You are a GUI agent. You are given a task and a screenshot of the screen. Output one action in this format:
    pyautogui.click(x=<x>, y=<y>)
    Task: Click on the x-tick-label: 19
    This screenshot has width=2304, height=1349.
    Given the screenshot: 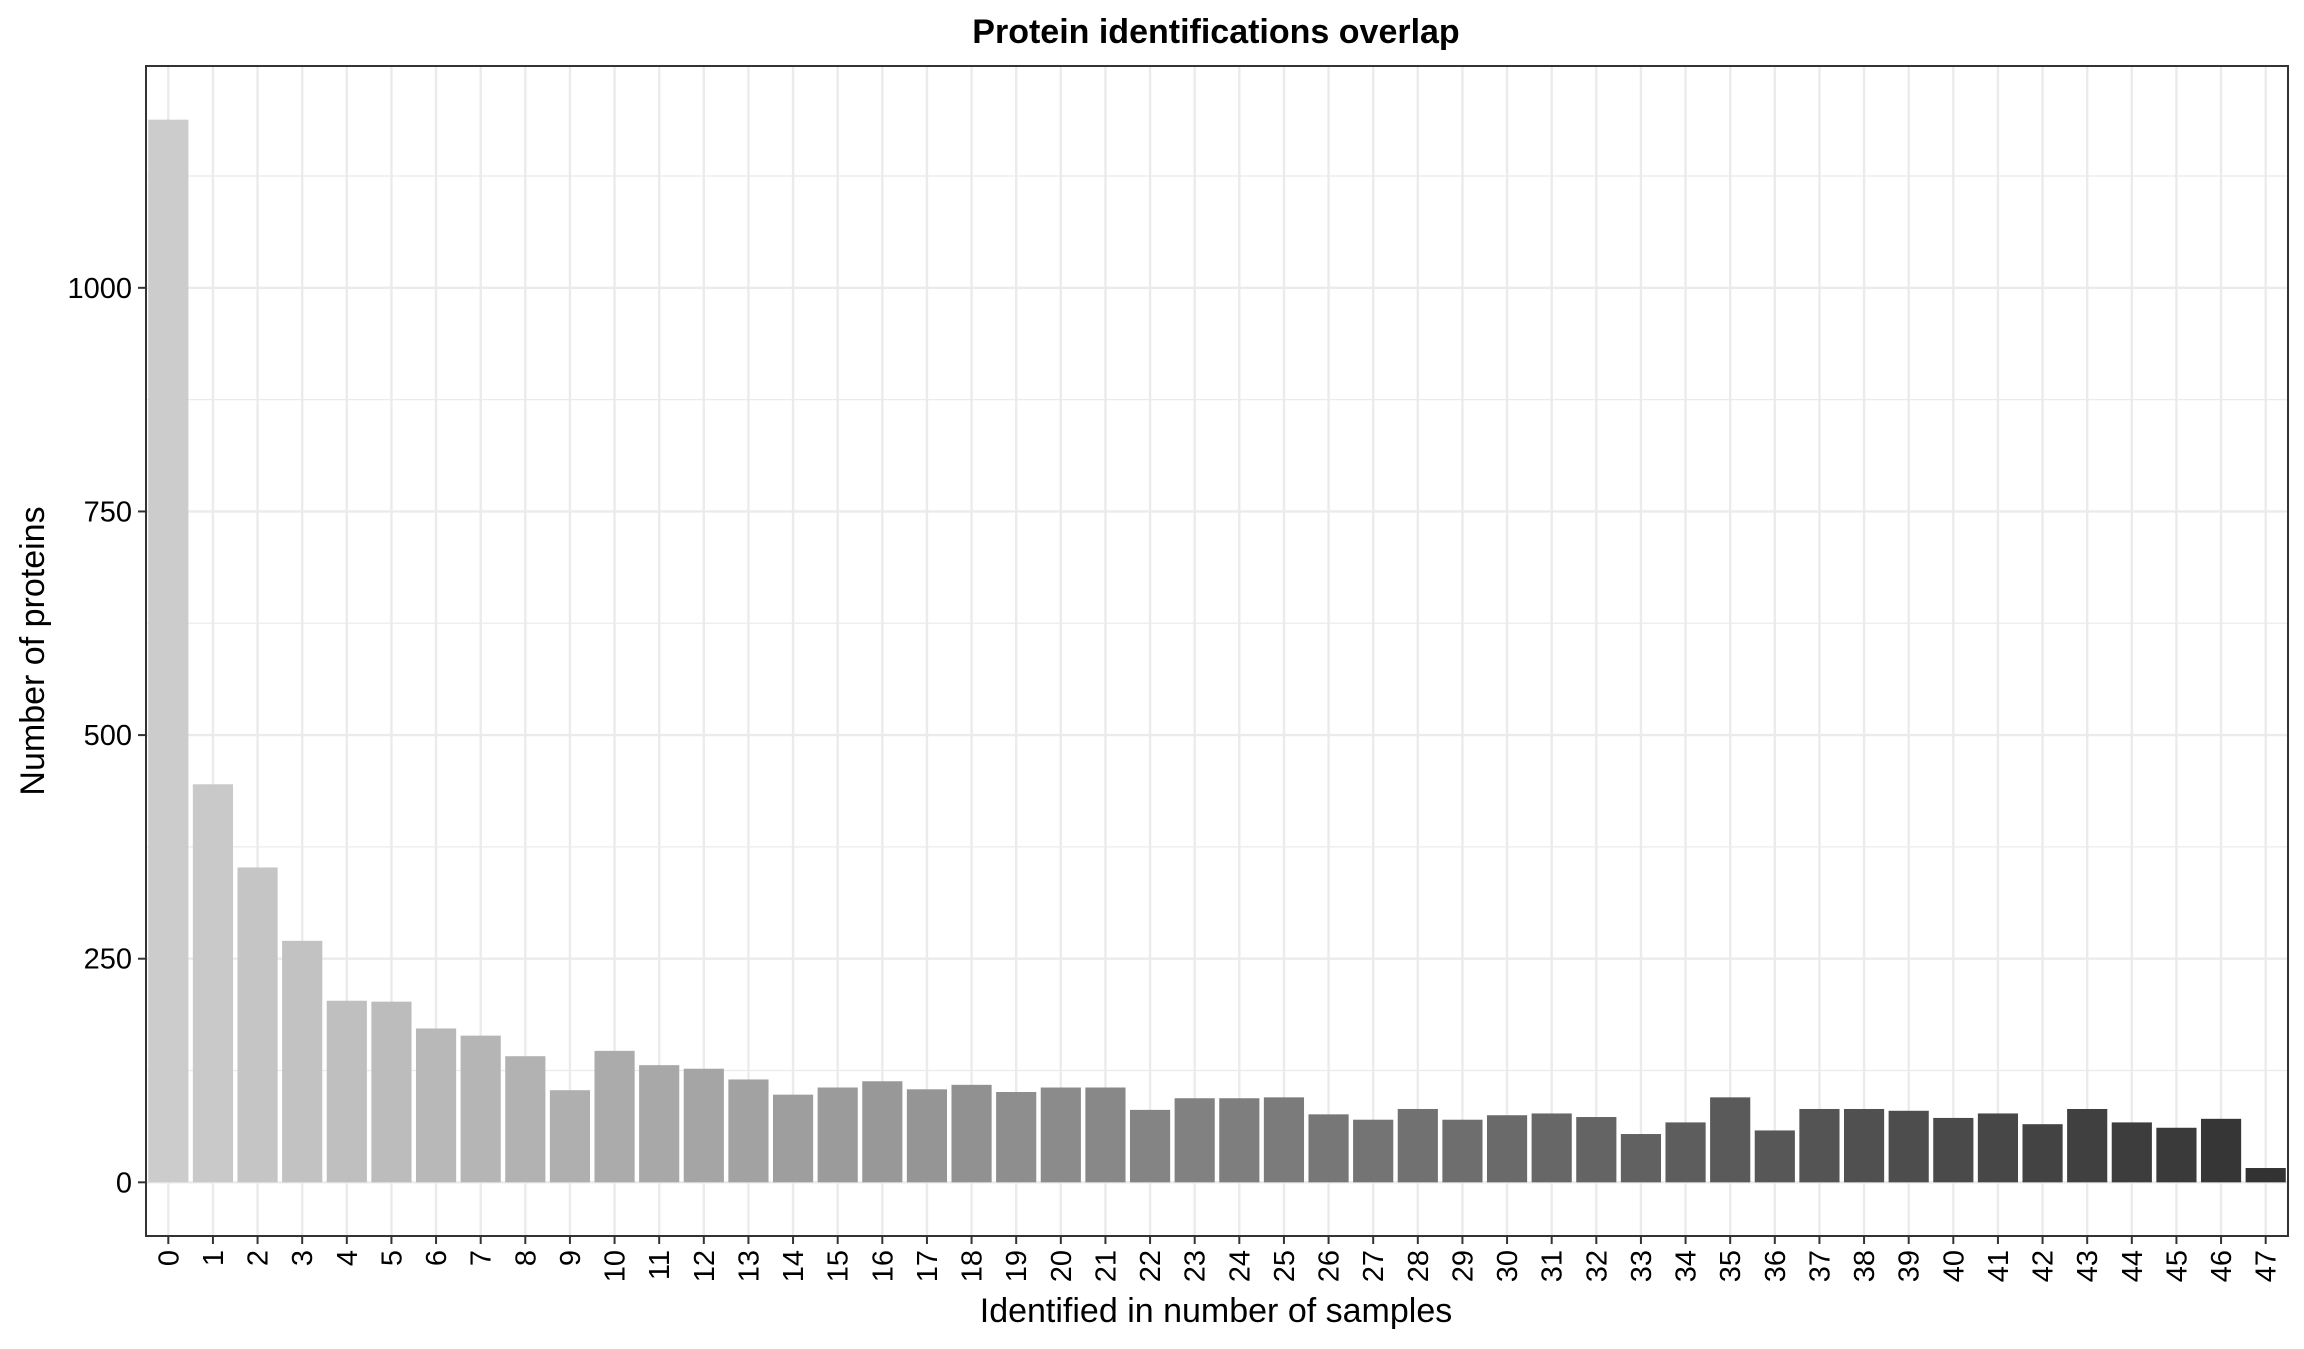 What is the action you would take?
    pyautogui.click(x=1017, y=1266)
    